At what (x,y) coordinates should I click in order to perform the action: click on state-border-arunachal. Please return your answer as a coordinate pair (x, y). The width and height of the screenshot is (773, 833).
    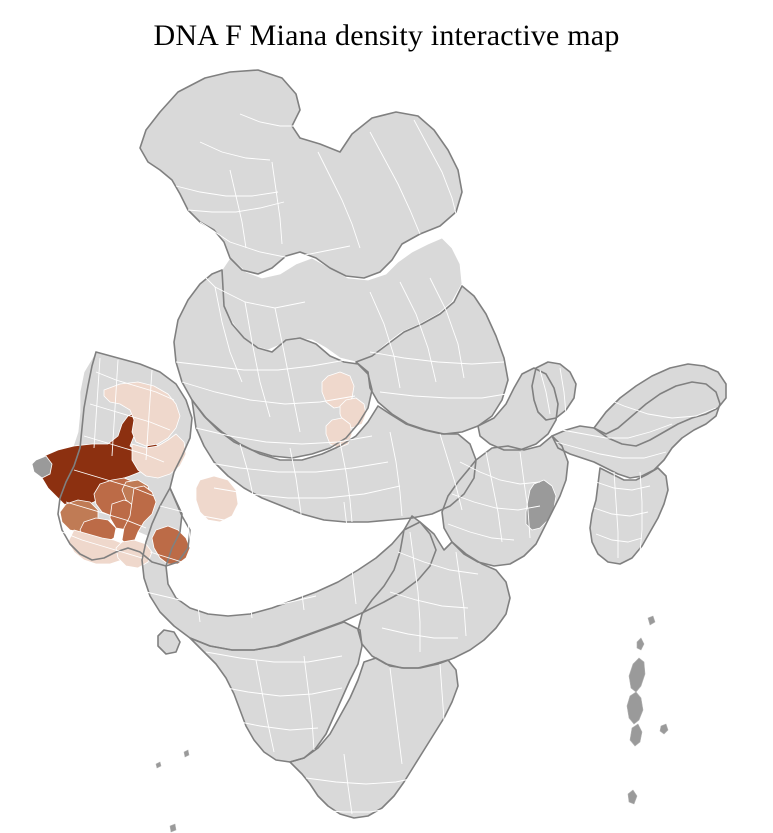
    Looking at the image, I should click on (660, 405).